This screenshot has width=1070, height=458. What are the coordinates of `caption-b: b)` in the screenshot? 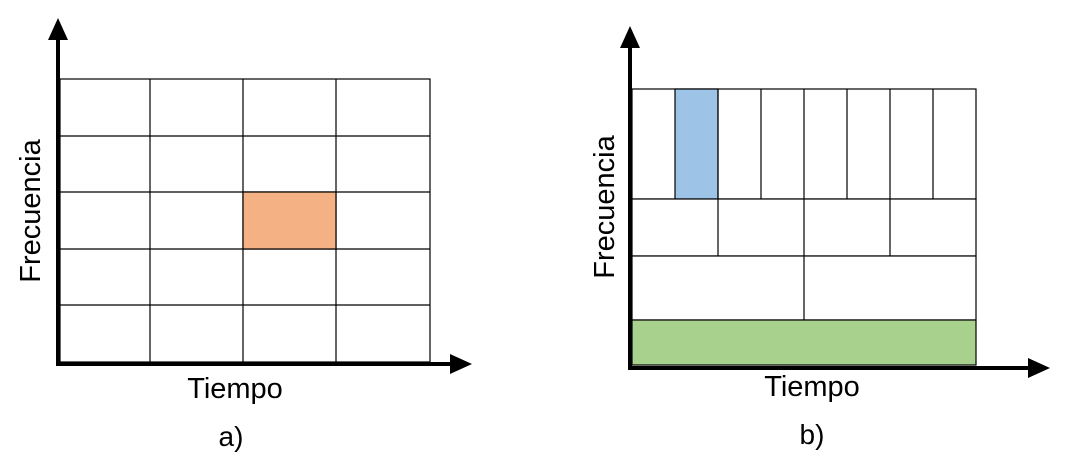 It's located at (812, 434).